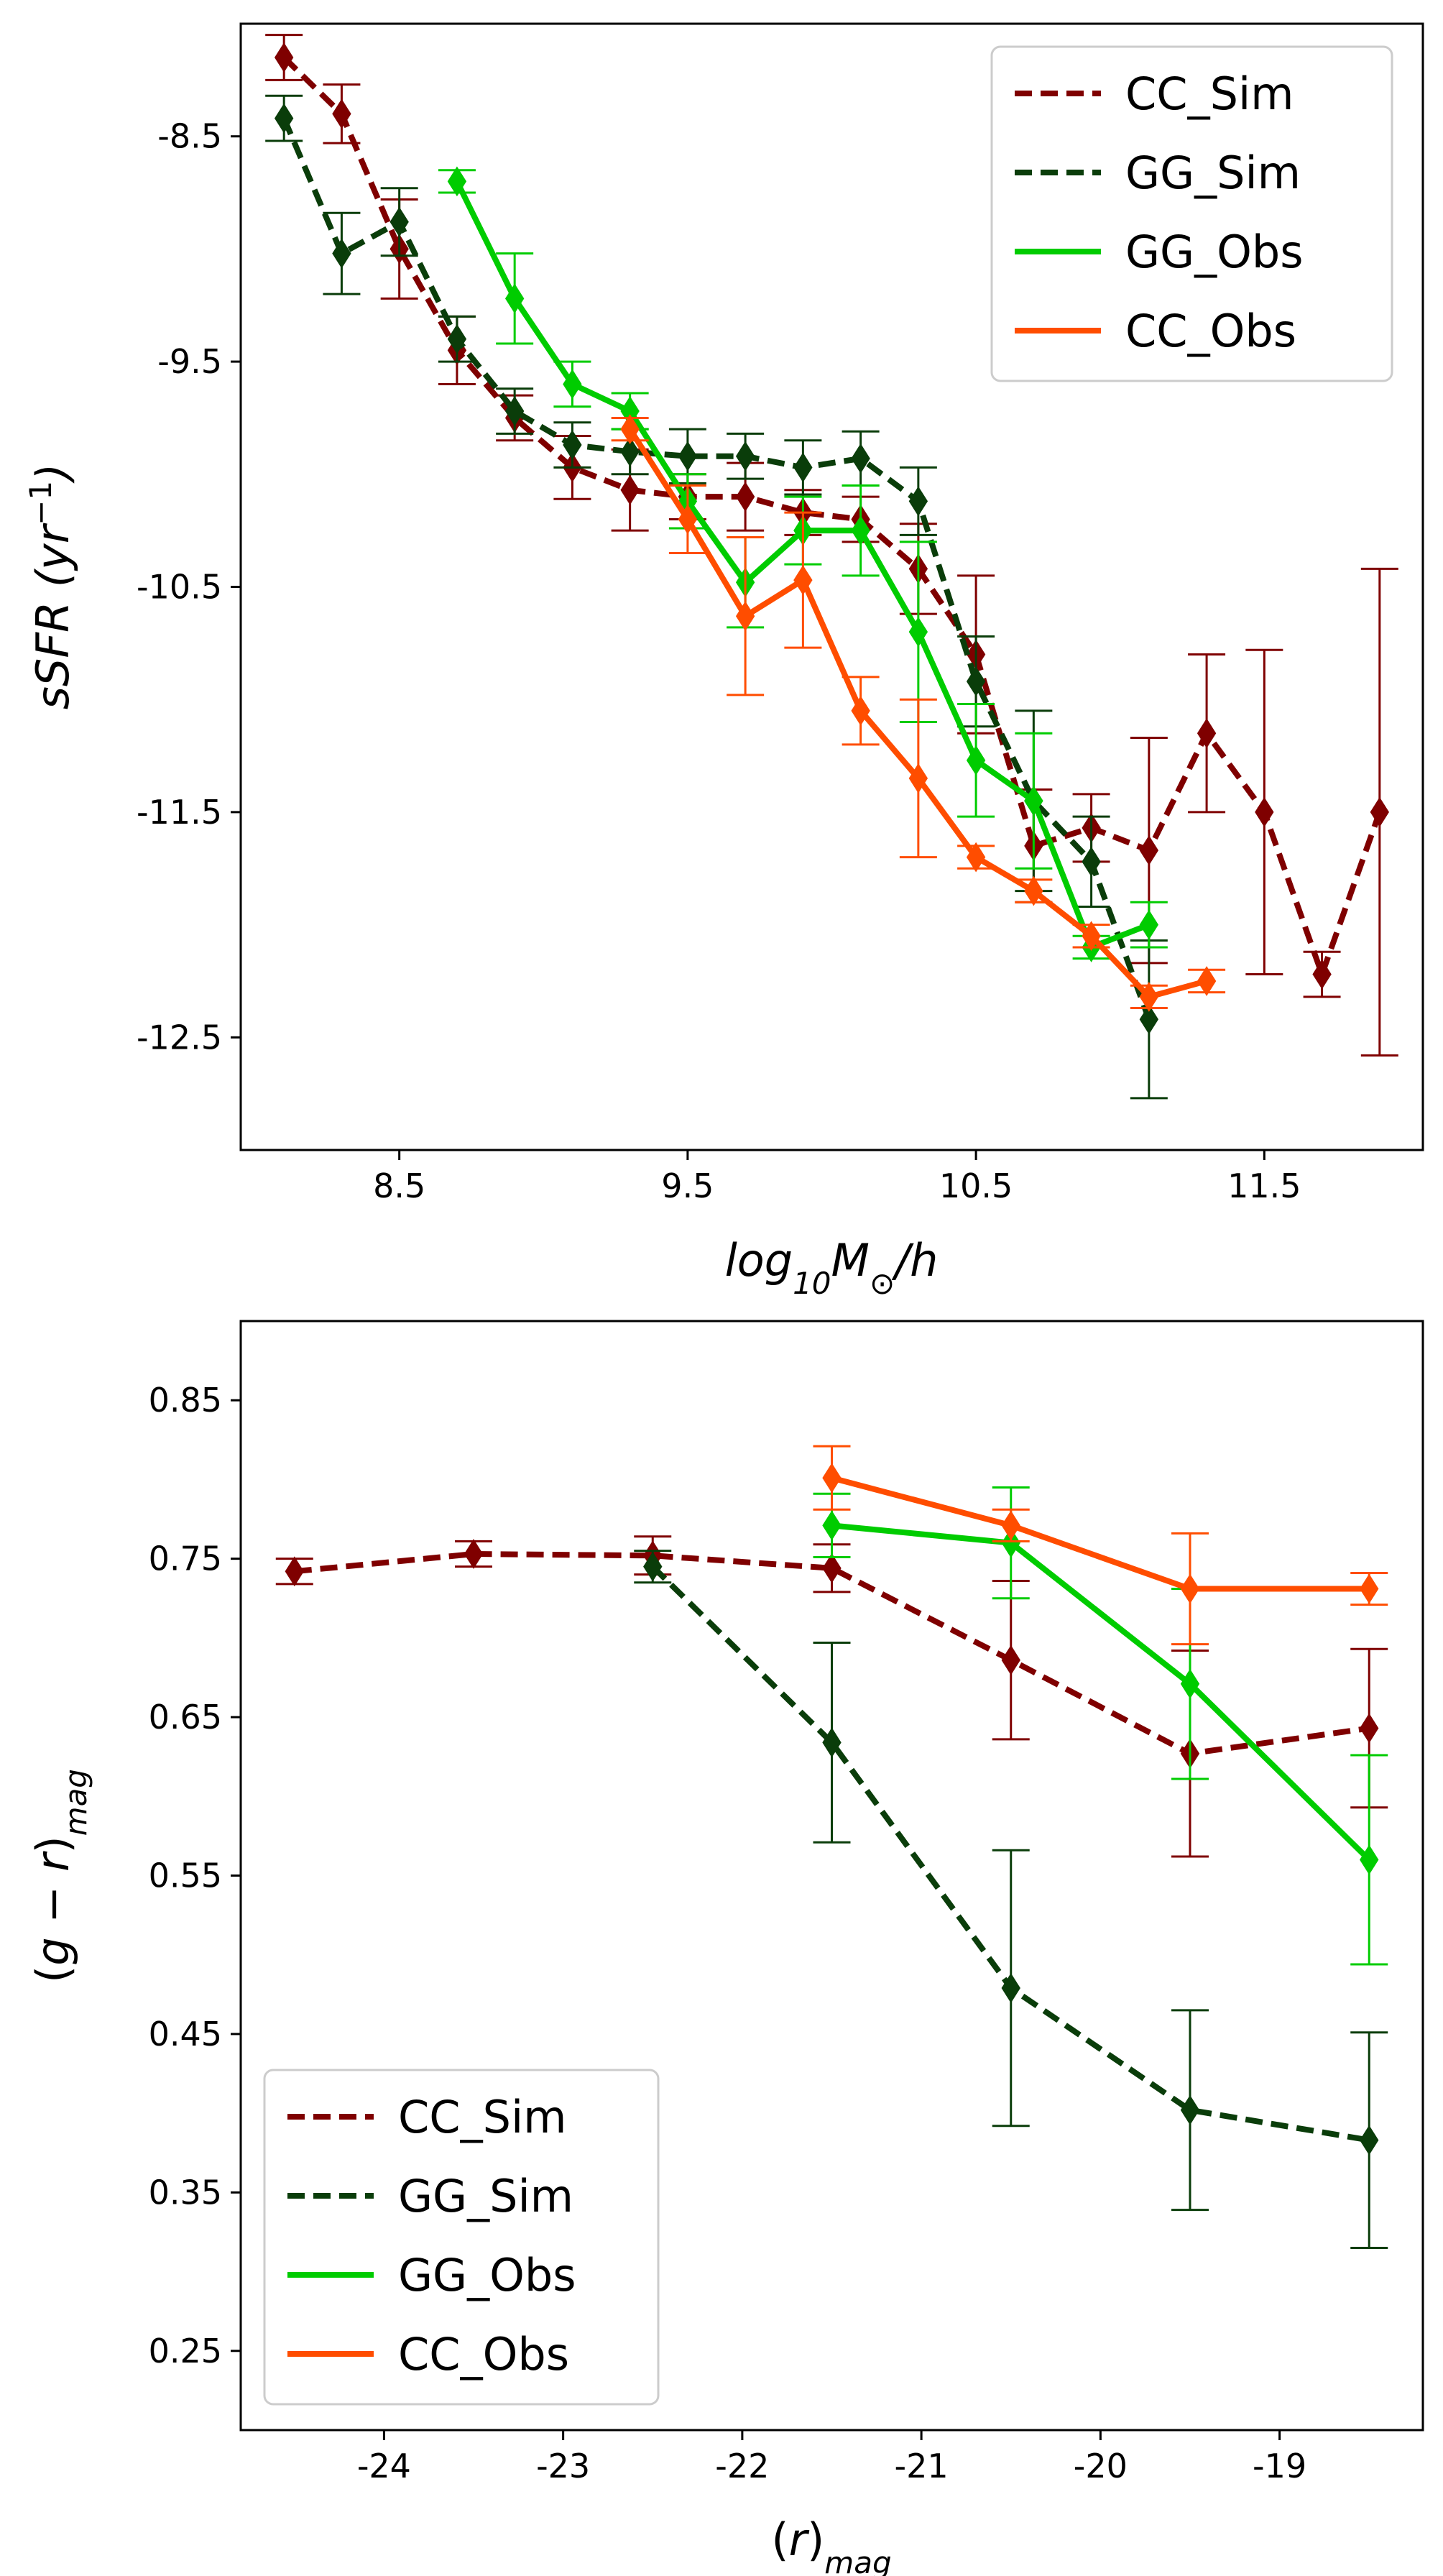 The height and width of the screenshot is (2576, 1443). What do you see at coordinates (53, 1974) in the screenshot?
I see `bottom-y-label-open: (` at bounding box center [53, 1974].